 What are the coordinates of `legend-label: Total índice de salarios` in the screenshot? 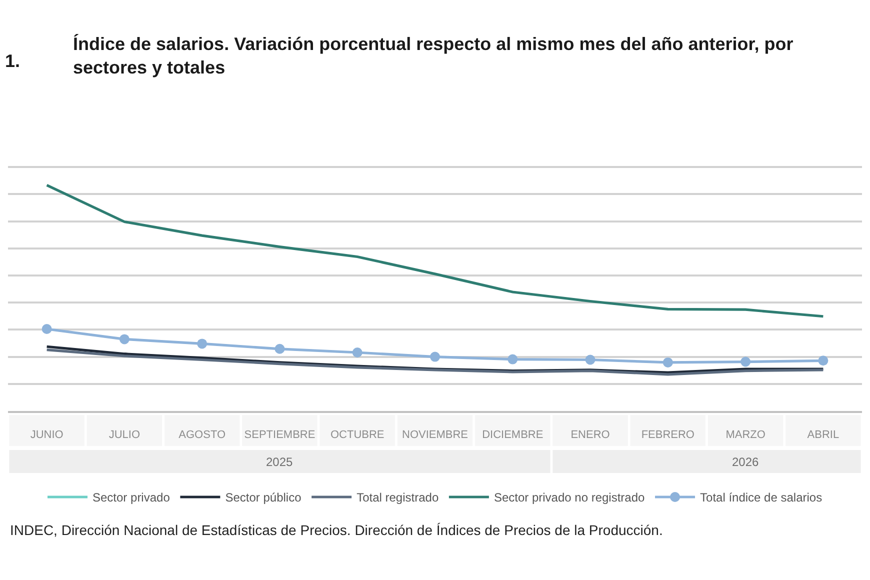 It's located at (761, 497).